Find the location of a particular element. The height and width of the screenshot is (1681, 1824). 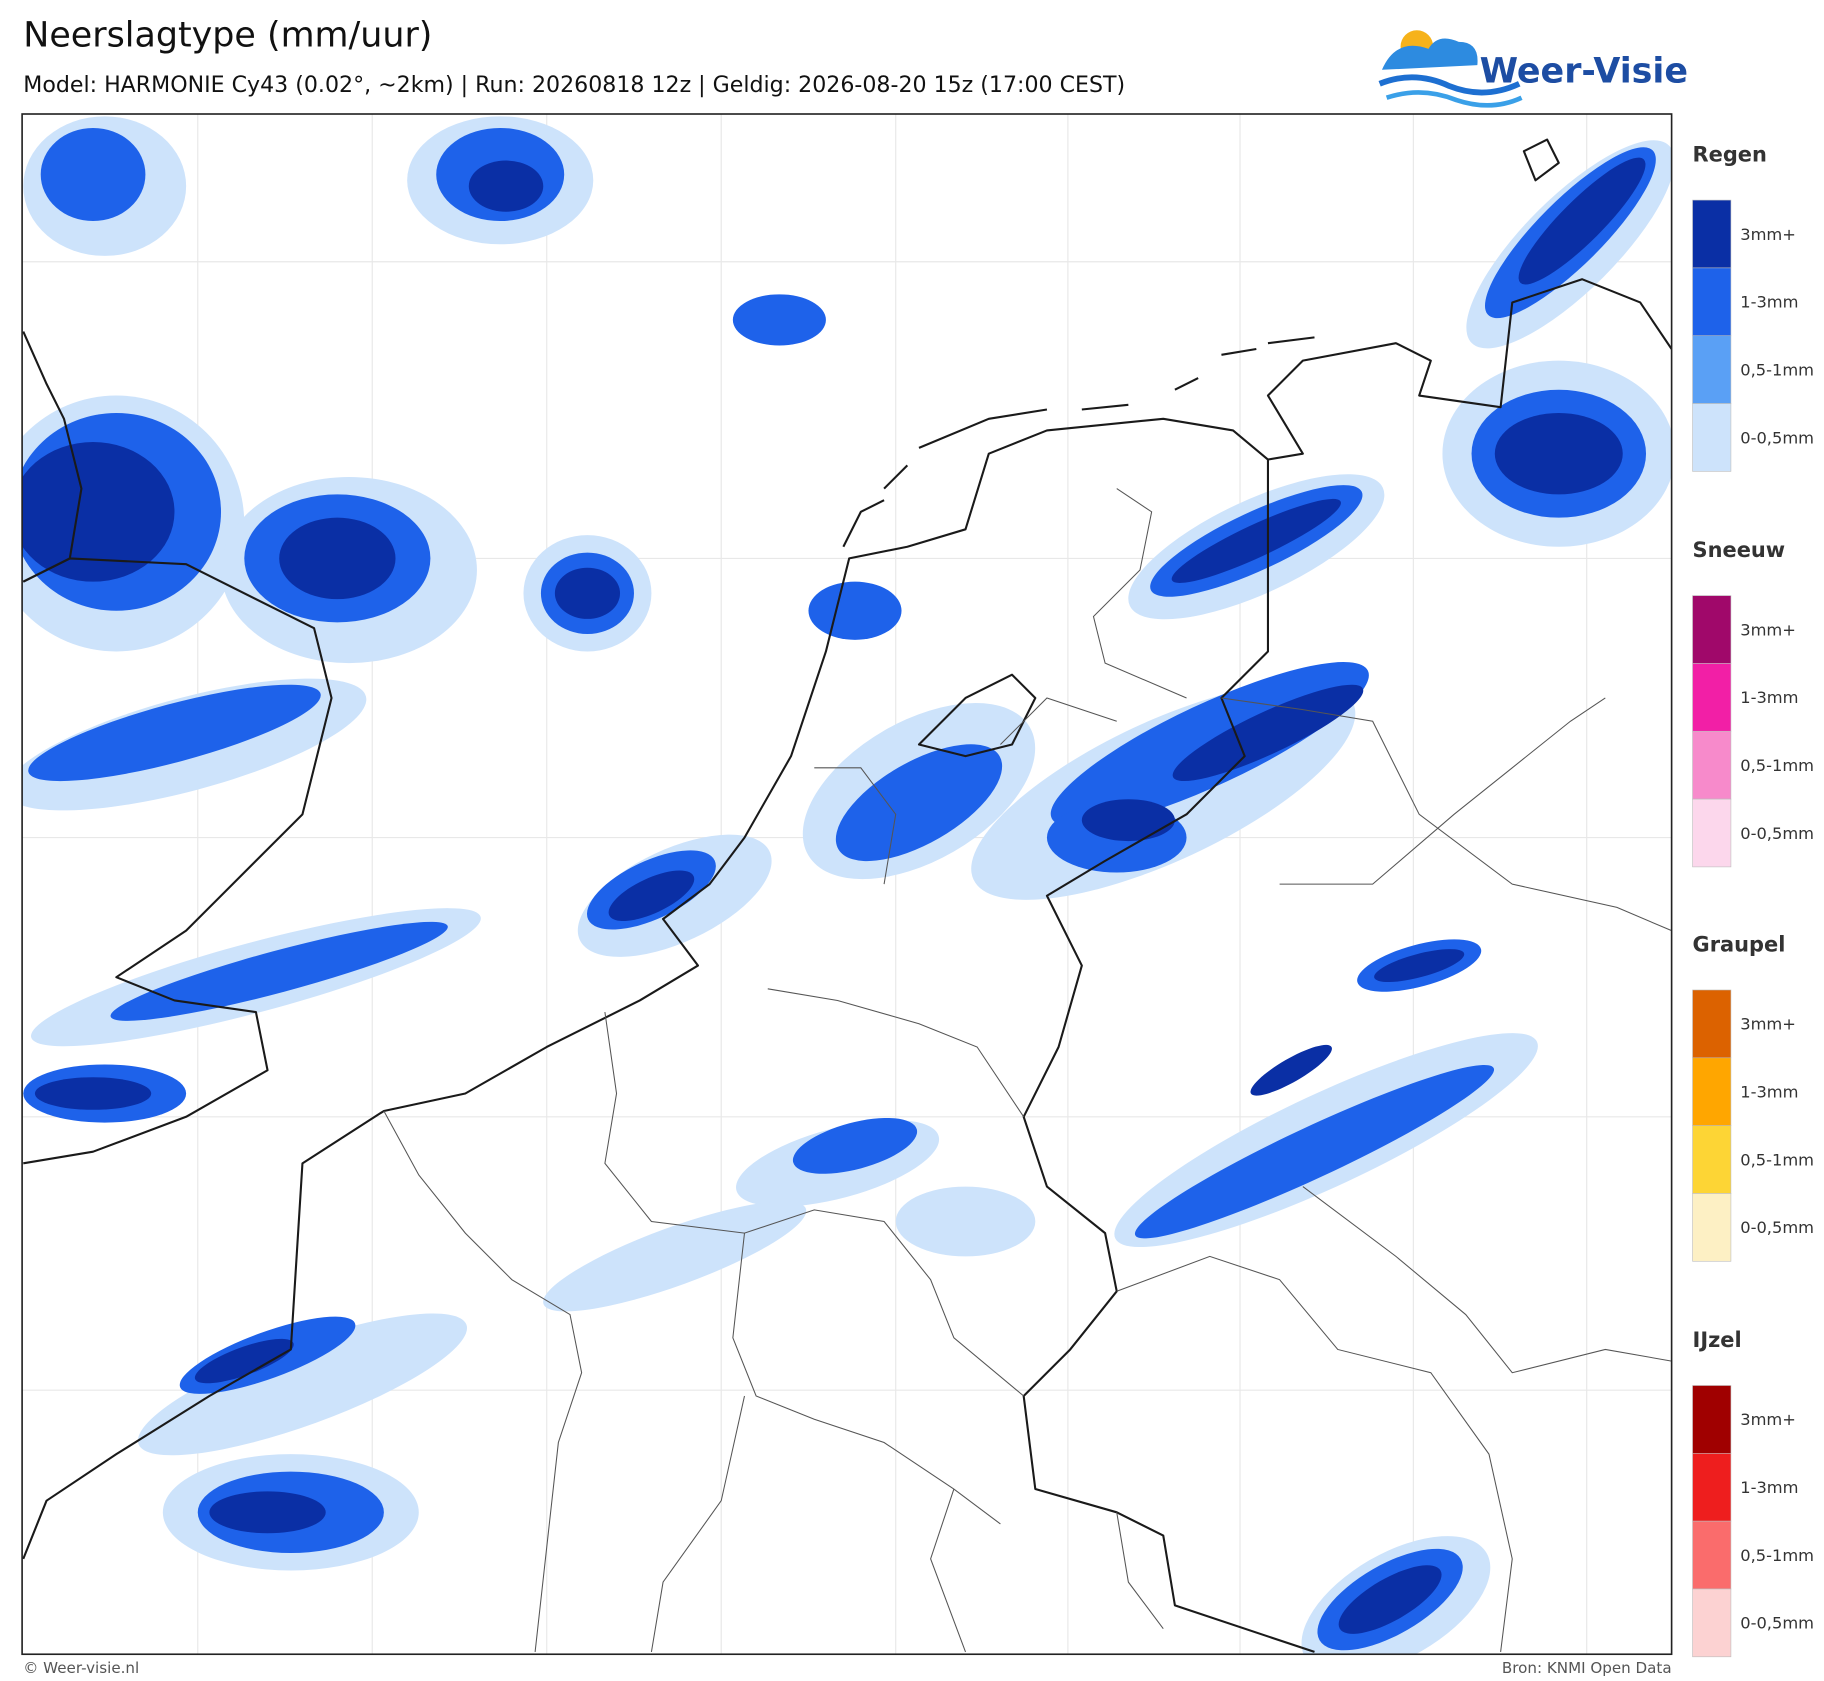

footer-left: © Weer-visie.nl is located at coordinates (81, 1668).